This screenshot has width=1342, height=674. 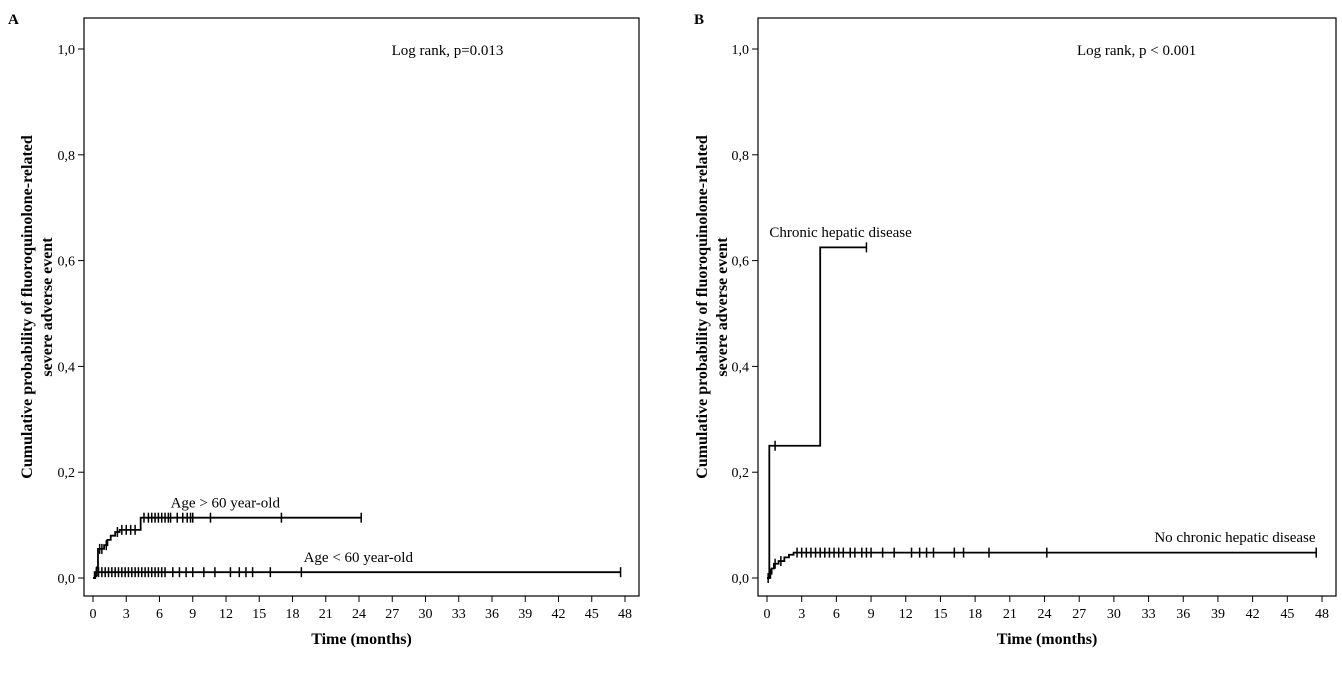 What do you see at coordinates (840, 233) in the screenshot?
I see `series-label: Chronic hepatic disease` at bounding box center [840, 233].